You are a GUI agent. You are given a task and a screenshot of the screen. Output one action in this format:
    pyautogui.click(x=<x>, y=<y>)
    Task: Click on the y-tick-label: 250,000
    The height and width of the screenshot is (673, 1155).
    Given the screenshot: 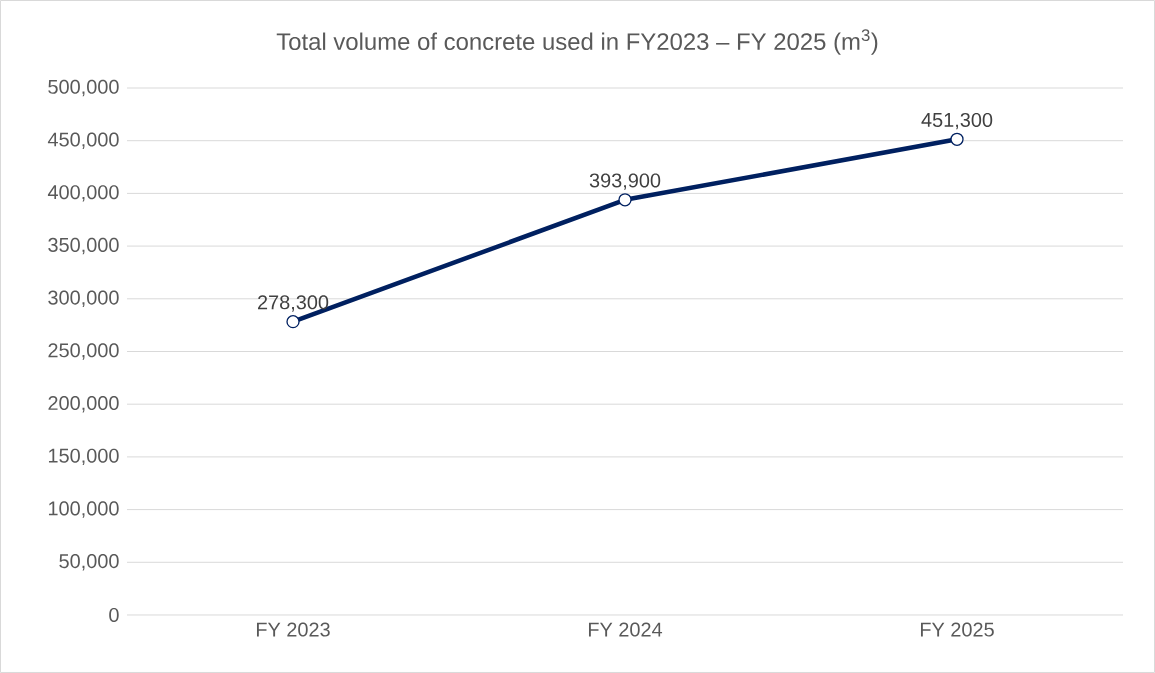 What is the action you would take?
    pyautogui.click(x=83, y=351)
    